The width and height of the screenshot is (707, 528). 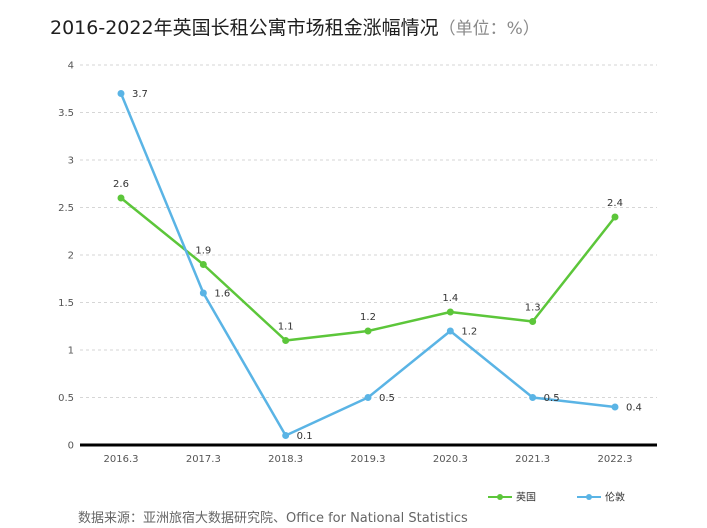 What do you see at coordinates (222, 294) in the screenshot?
I see `data-label: 1.6` at bounding box center [222, 294].